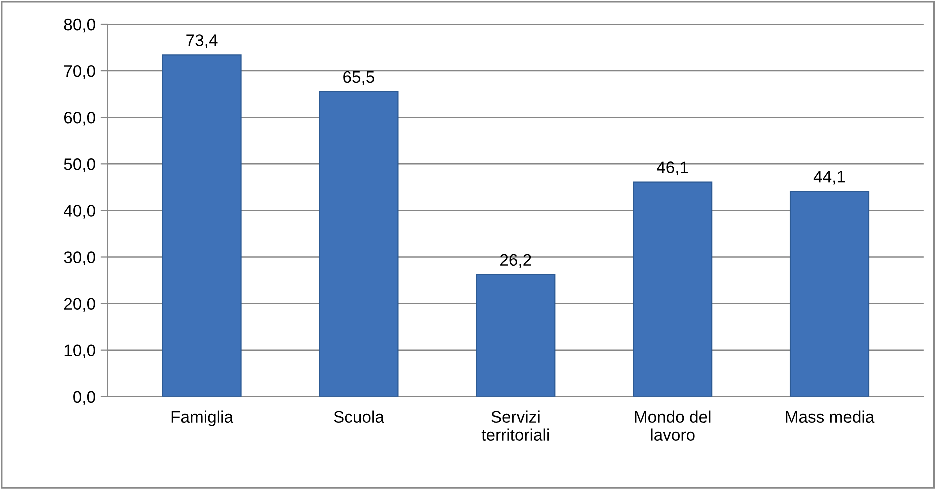 The width and height of the screenshot is (938, 490). I want to click on x-tick-label: Mass media, so click(830, 417).